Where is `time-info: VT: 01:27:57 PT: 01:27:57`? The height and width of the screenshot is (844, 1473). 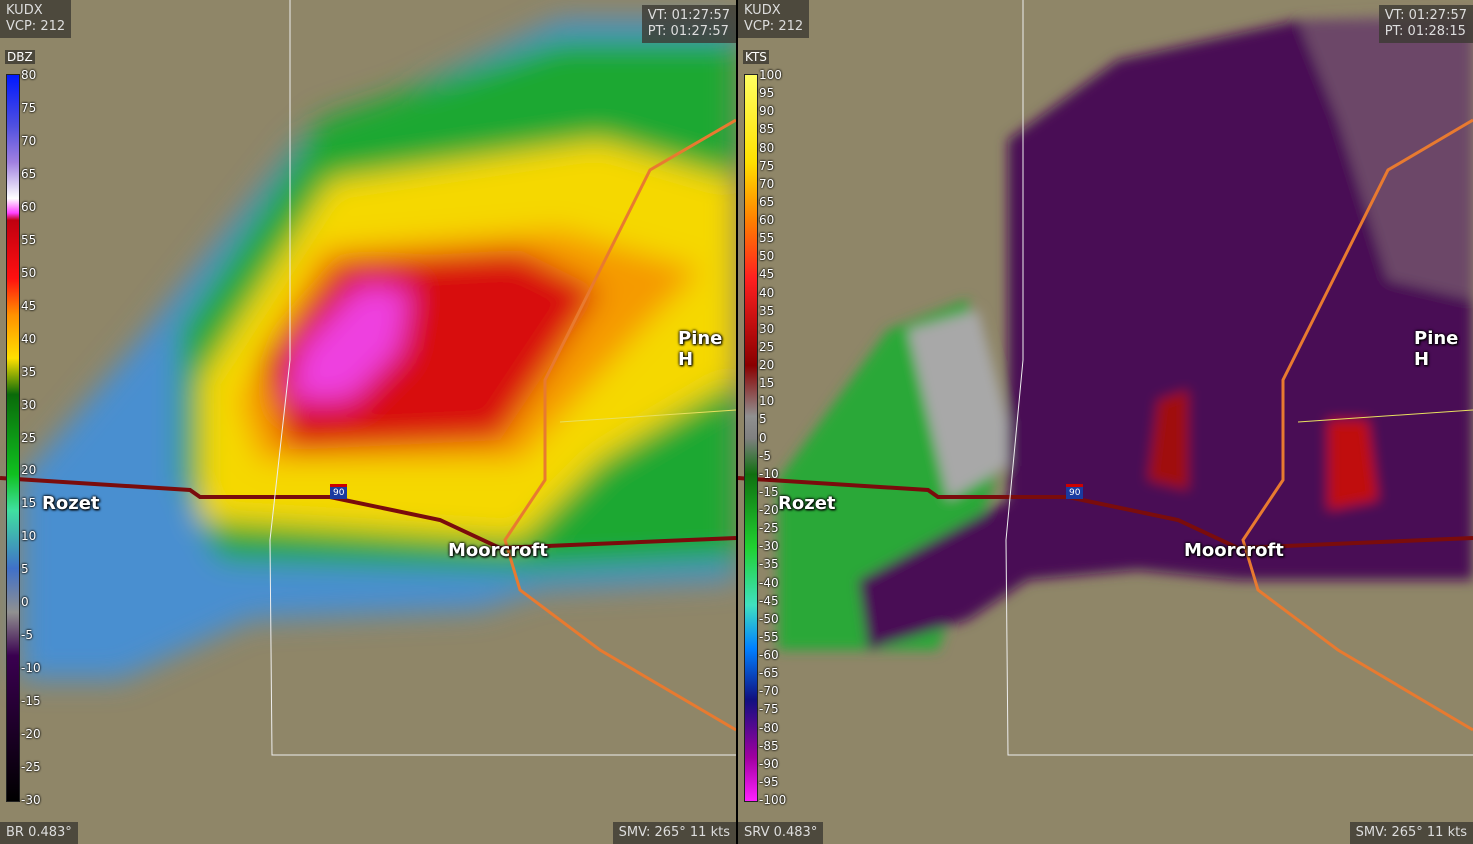 time-info: VT: 01:27:57 PT: 01:27:57 is located at coordinates (688, 24).